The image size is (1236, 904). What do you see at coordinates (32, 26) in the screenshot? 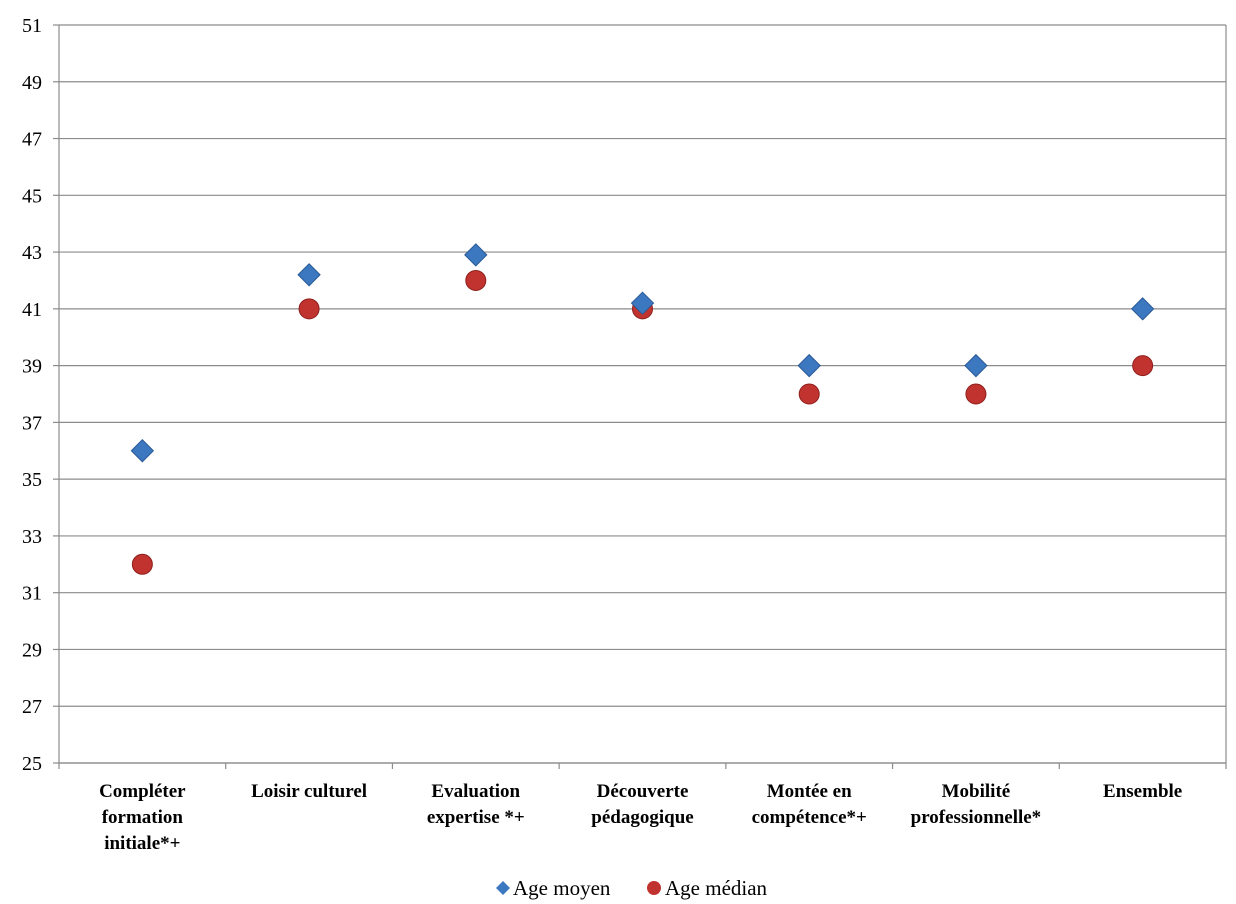
I see `y-tick-label: 51` at bounding box center [32, 26].